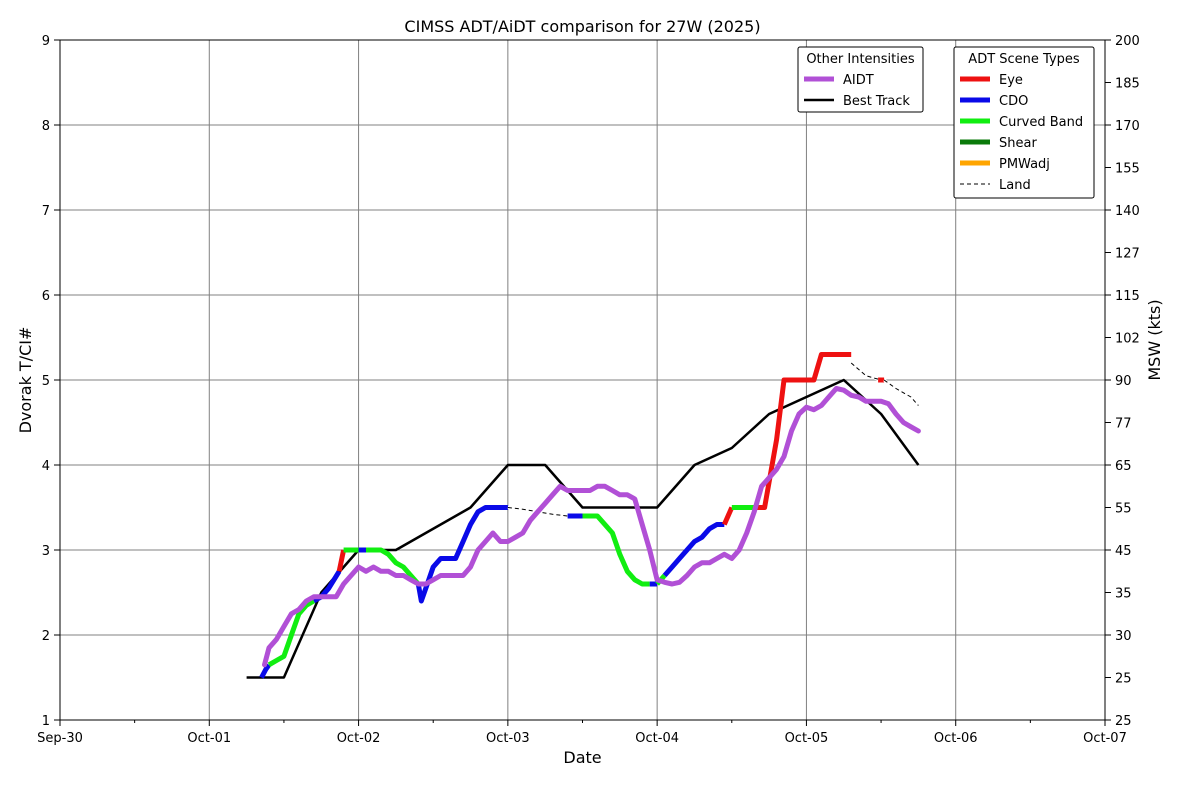 The width and height of the screenshot is (1200, 804). What do you see at coordinates (46, 551) in the screenshot?
I see `y-tick-label: 3` at bounding box center [46, 551].